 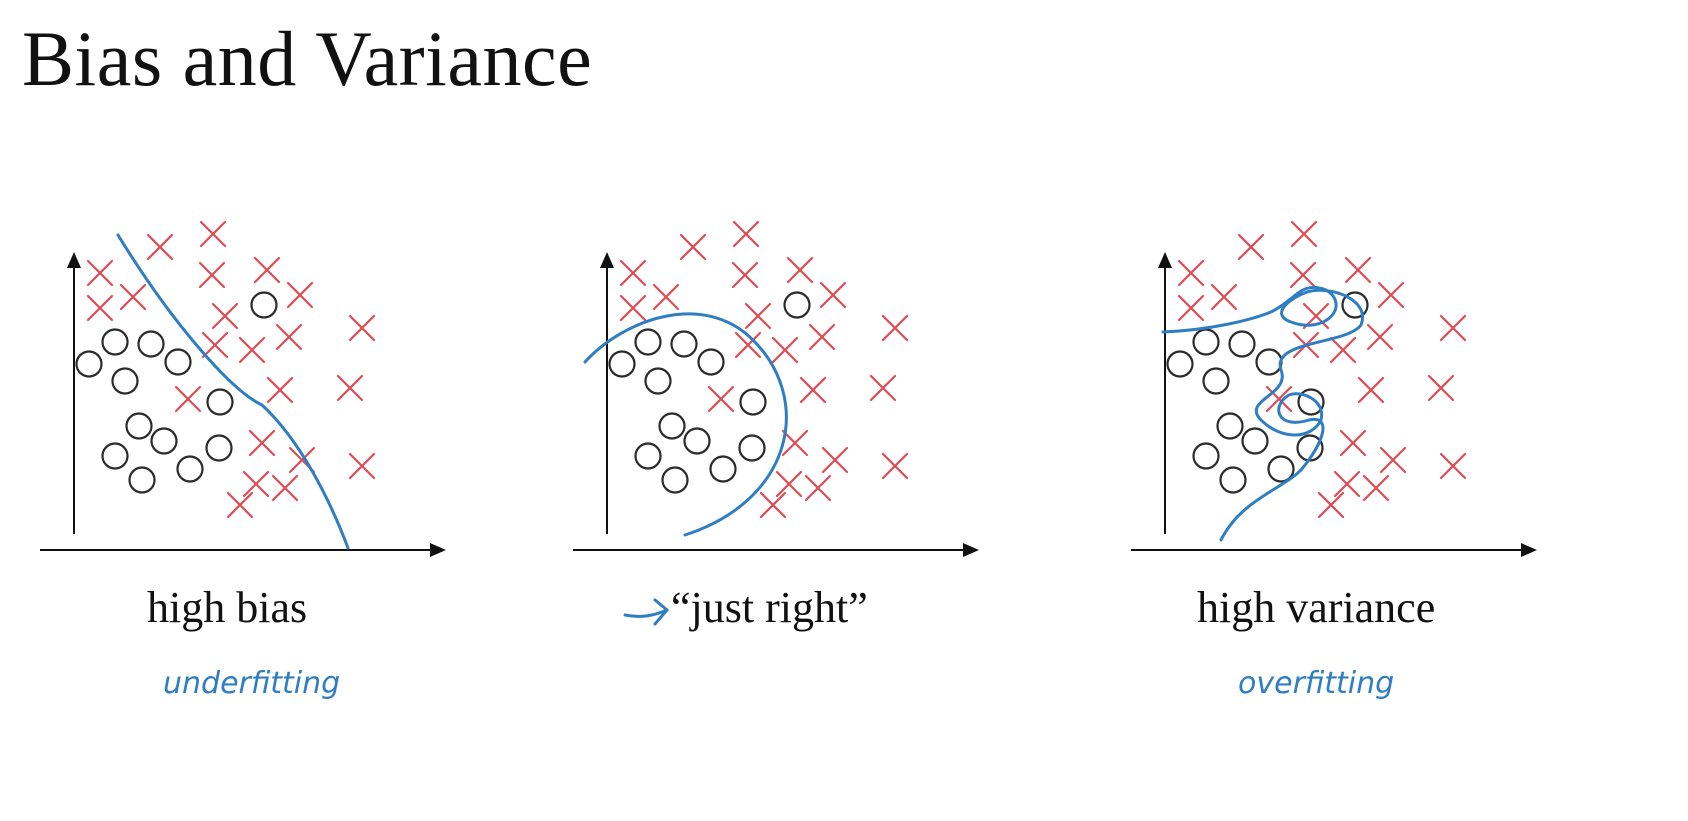 I want to click on panel-just-right: “just right”, so click(x=776, y=426).